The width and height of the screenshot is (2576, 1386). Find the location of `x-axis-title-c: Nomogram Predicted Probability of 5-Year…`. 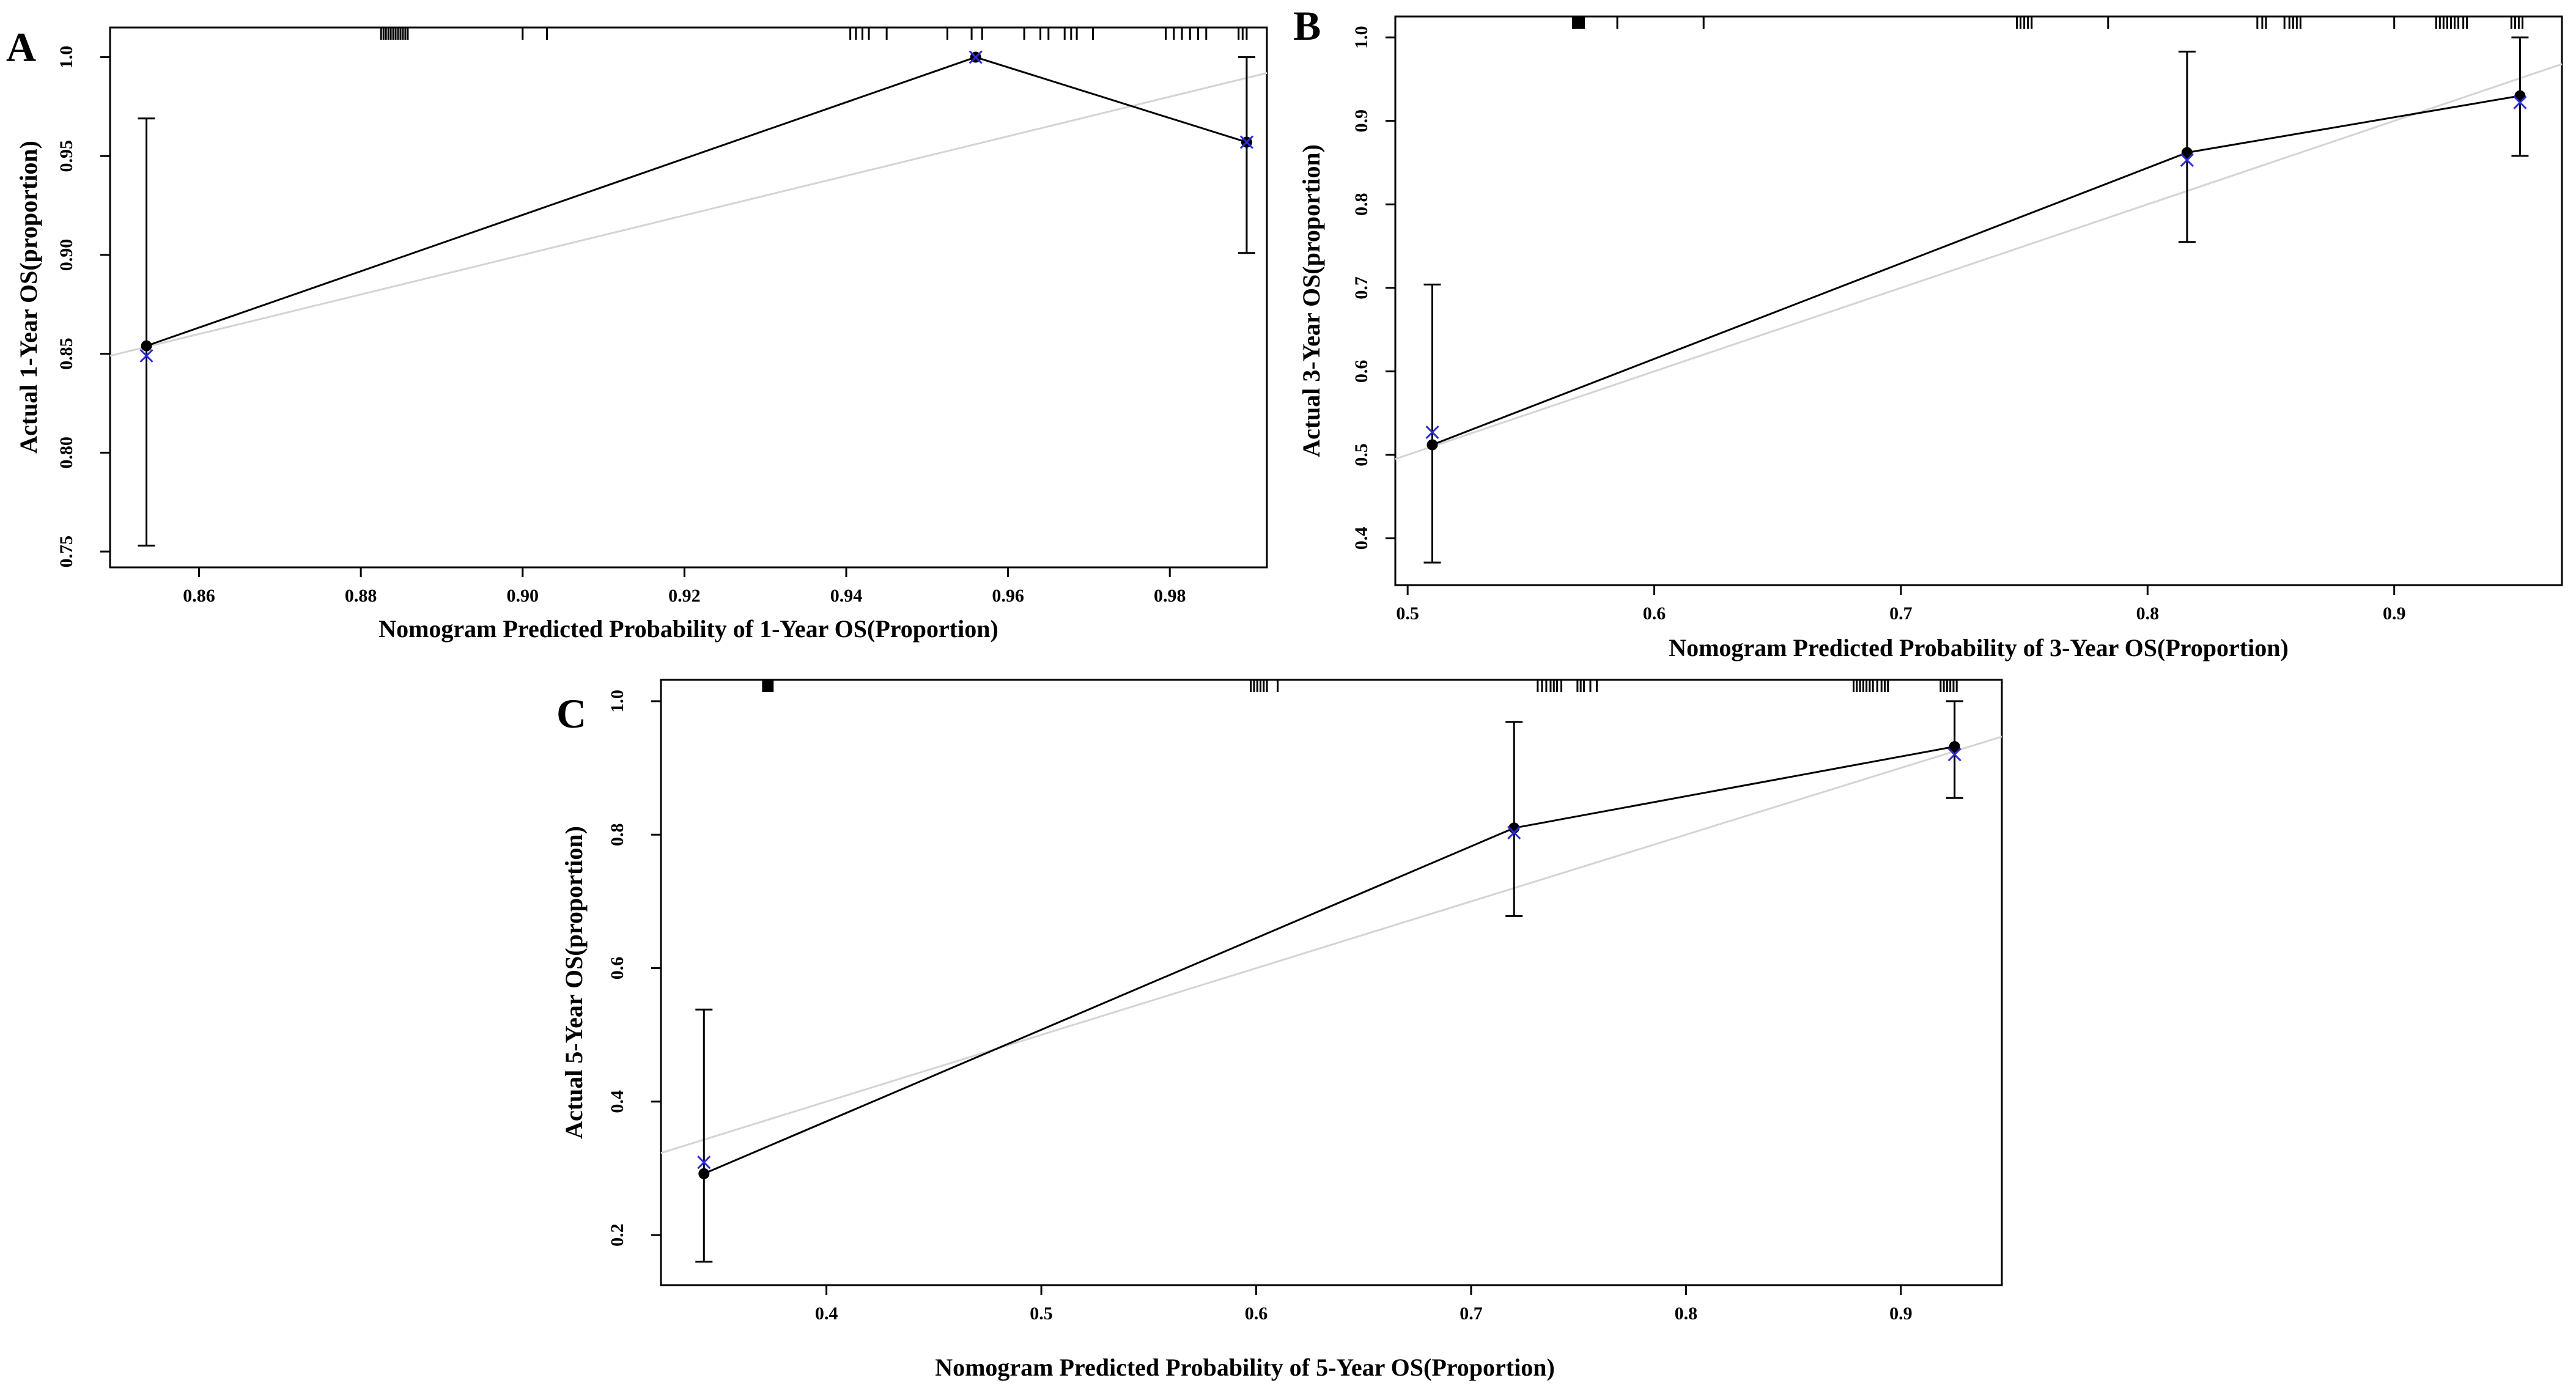

x-axis-title-c: Nomogram Predicted Probability of 5-Year… is located at coordinates (1245, 1367).